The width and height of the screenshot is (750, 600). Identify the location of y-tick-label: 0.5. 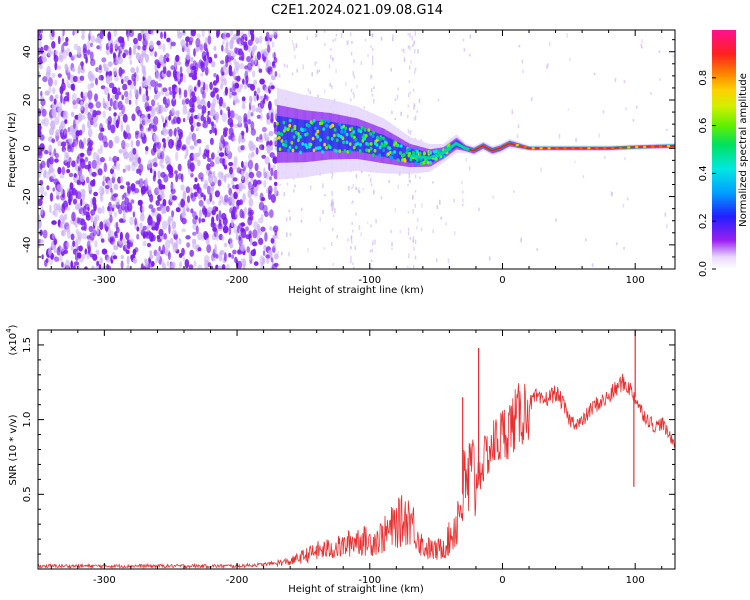
(27, 494).